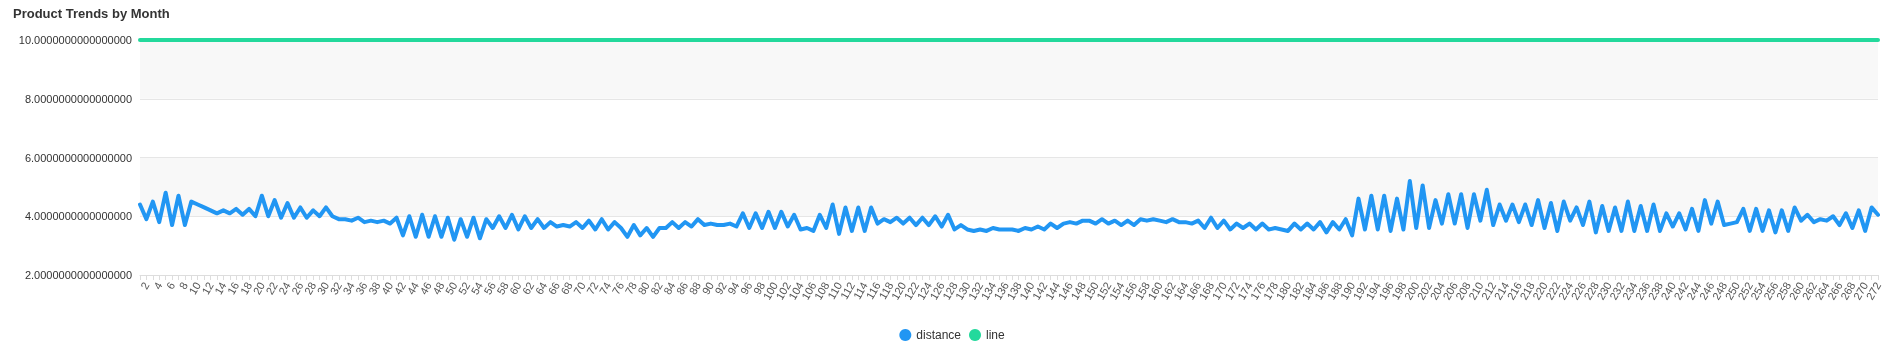 This screenshot has height=350, width=1904. Describe the element at coordinates (271, 288) in the screenshot. I see `x-tick-label: 22` at that location.